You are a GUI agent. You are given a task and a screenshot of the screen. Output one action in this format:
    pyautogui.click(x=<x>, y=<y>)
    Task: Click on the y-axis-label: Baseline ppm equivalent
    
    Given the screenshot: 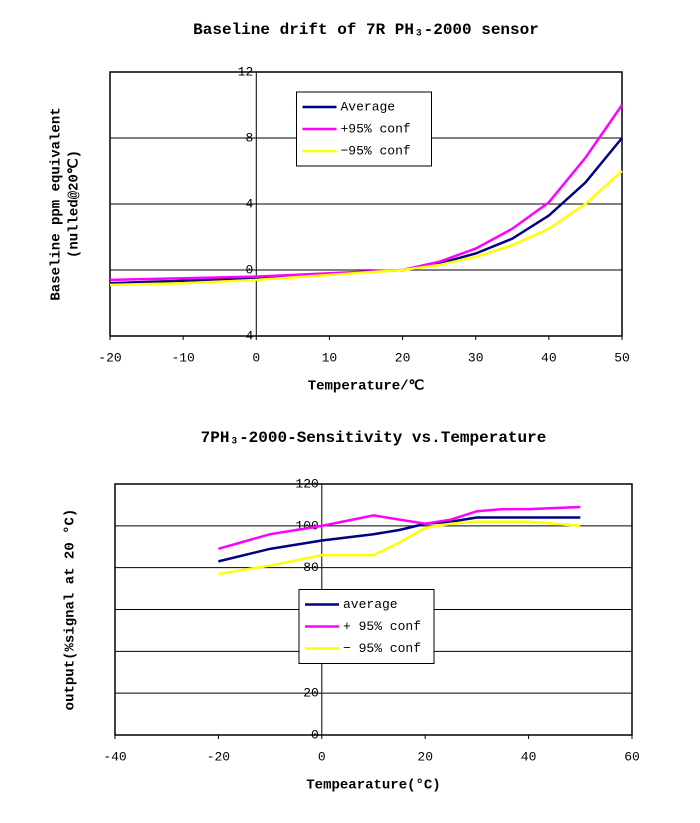 What is the action you would take?
    pyautogui.click(x=57, y=203)
    